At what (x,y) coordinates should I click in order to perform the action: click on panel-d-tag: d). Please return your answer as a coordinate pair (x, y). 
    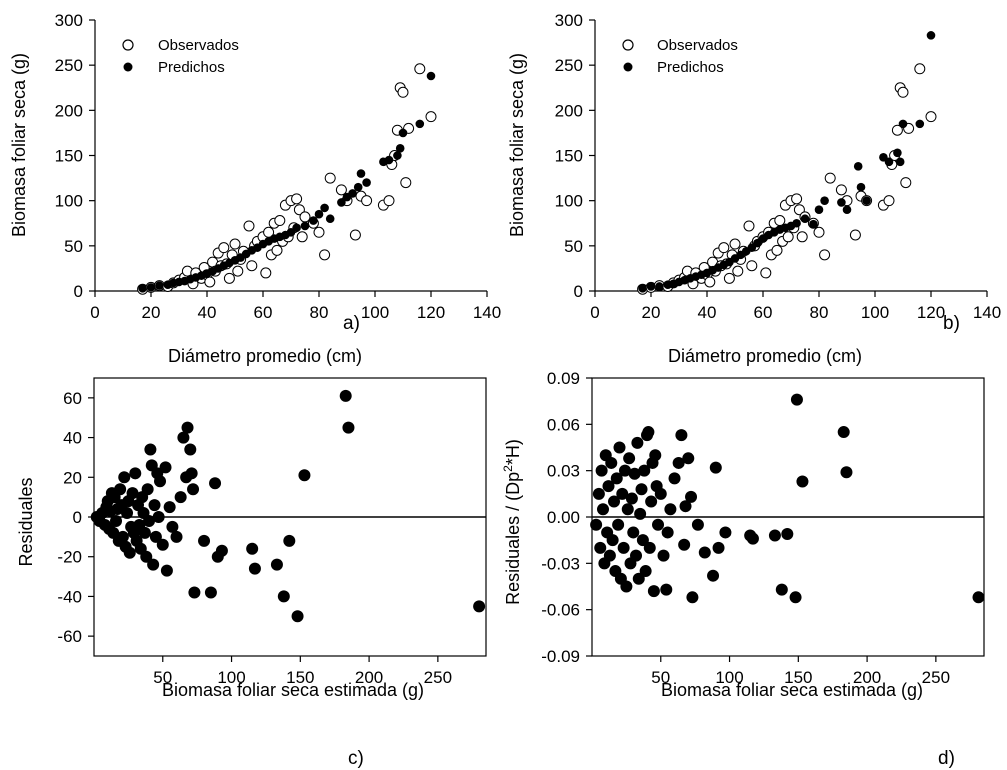
    Looking at the image, I should click on (946, 758).